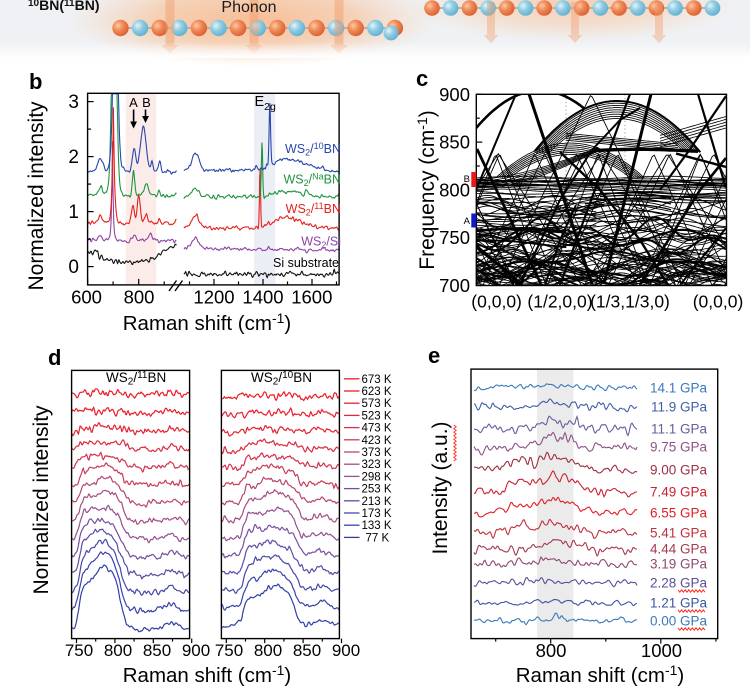 The image size is (750, 700). What do you see at coordinates (679, 447) in the screenshot?
I see `svg-text: 9.75 GPa` at bounding box center [679, 447].